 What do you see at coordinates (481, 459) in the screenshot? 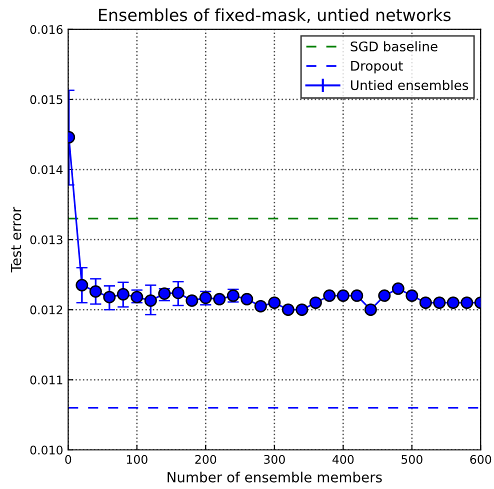
I see `x-tick-label: 600` at bounding box center [481, 459].